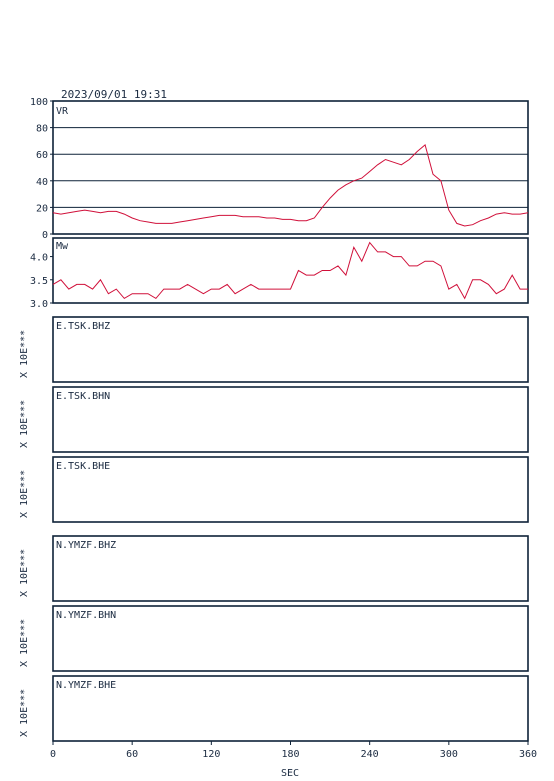 Image resolution: width=554 pixels, height=781 pixels. I want to click on station-panel-tsk-bhz: E.TSK.BHZ X 10E***, so click(274, 349).